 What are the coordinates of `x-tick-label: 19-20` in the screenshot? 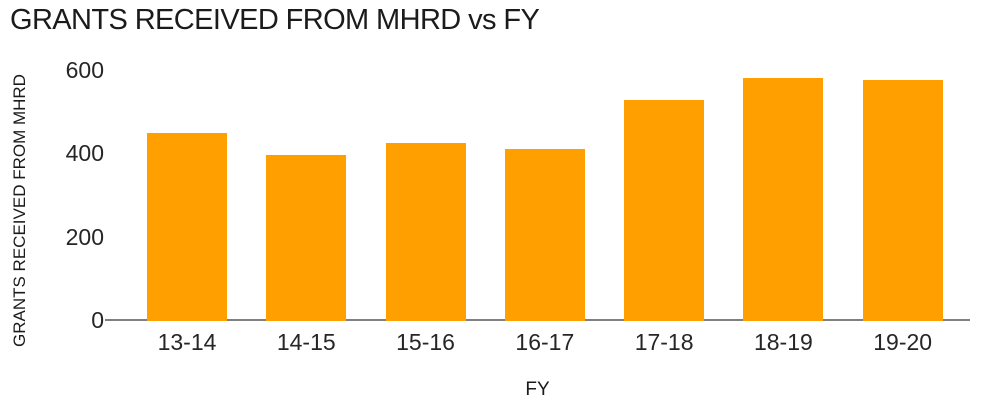 It's located at (903, 342).